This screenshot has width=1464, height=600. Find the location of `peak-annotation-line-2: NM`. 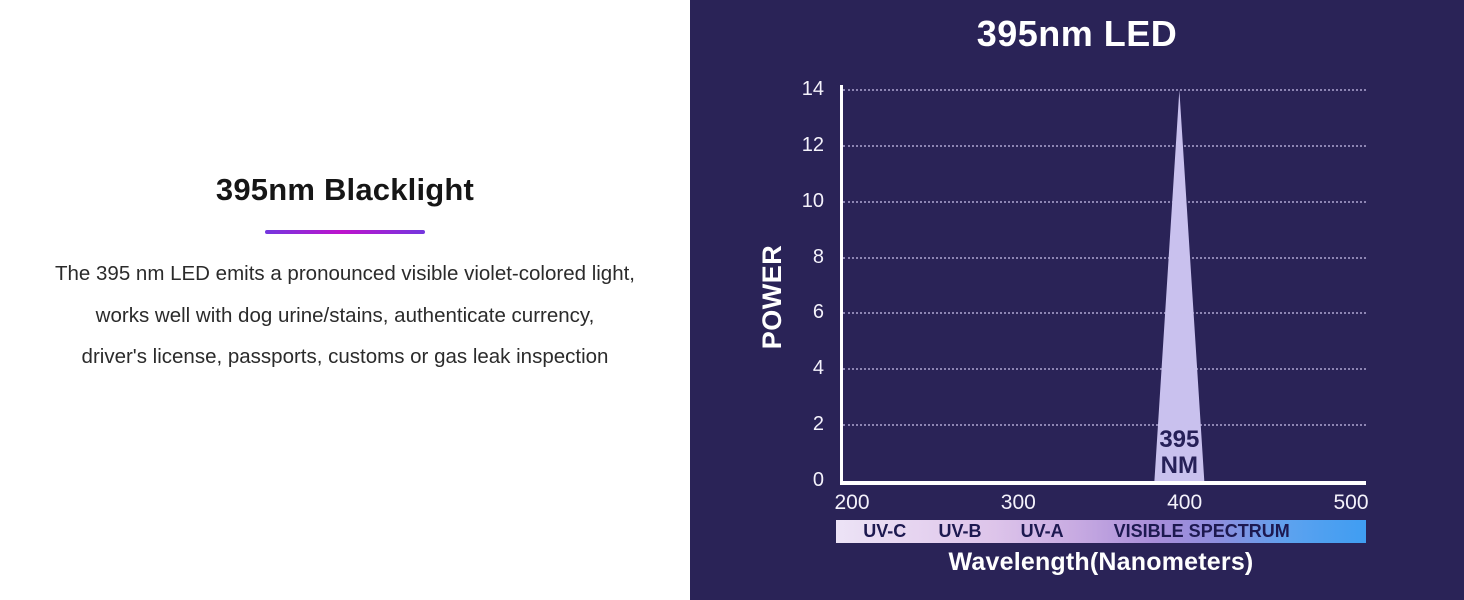

peak-annotation-line-2: NM is located at coordinates (1179, 465).